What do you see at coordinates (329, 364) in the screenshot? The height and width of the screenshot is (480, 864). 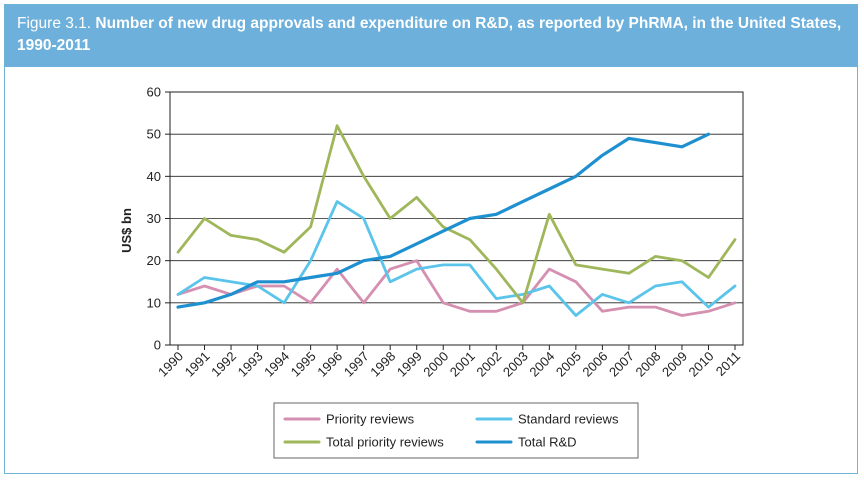 I see `x-tick-label: 1996` at bounding box center [329, 364].